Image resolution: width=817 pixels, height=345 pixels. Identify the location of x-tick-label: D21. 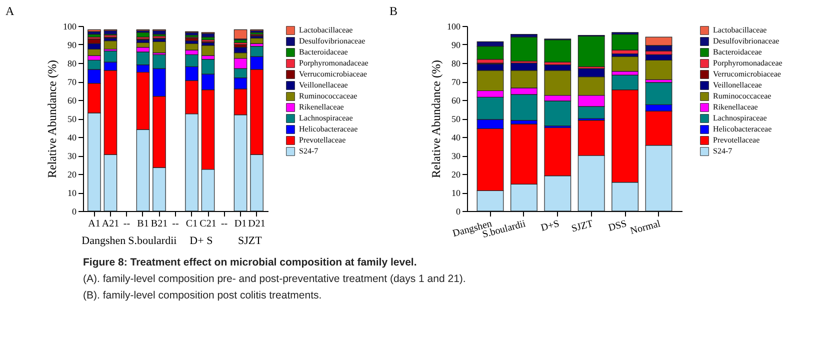
(257, 224).